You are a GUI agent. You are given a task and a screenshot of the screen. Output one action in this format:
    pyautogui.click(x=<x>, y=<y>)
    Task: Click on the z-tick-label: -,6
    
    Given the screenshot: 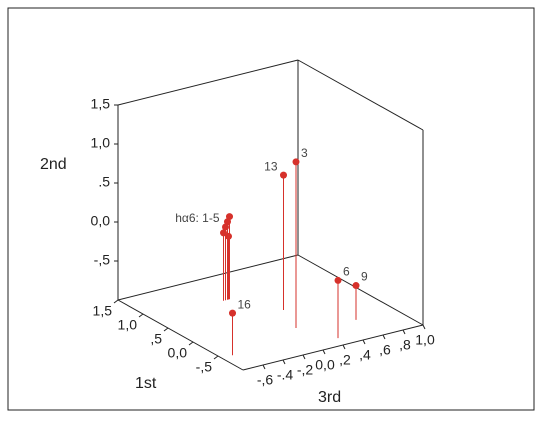 What is the action you would take?
    pyautogui.click(x=265, y=380)
    